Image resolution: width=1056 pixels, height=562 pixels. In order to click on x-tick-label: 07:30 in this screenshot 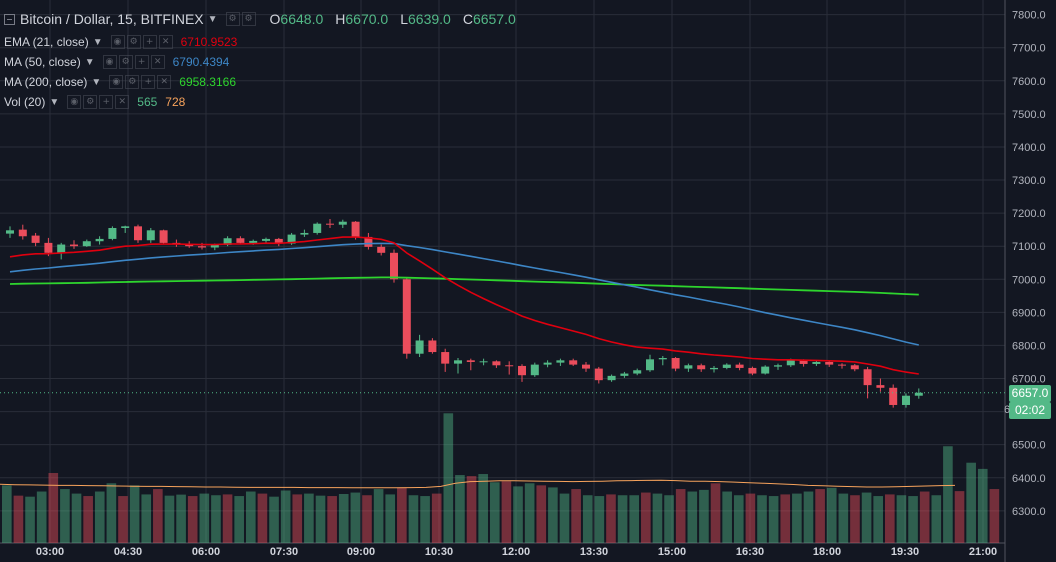, I will do `click(284, 552)`.